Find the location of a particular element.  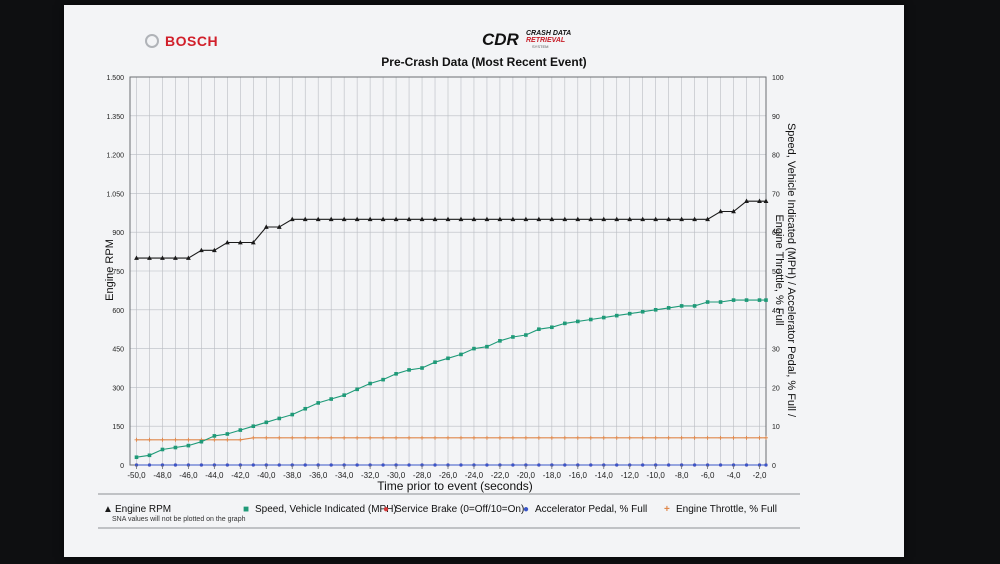

x-tick-label: -30,0 is located at coordinates (396, 475).